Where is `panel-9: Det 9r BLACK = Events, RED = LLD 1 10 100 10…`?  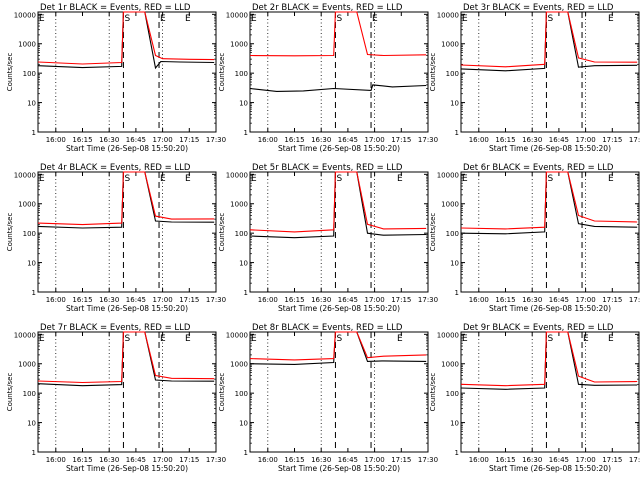
panel-9: Det 9r BLACK = Events, RED = LLD 1 10 100 10… is located at coordinates (534, 398).